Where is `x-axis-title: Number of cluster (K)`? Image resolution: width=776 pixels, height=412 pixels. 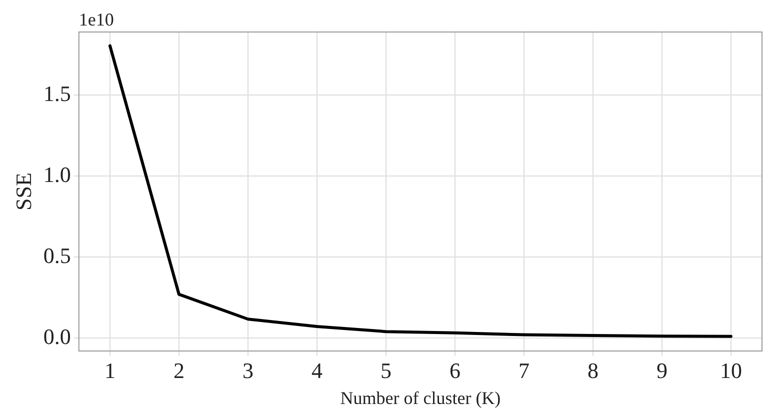
x-axis-title: Number of cluster (K) is located at coordinates (420, 398).